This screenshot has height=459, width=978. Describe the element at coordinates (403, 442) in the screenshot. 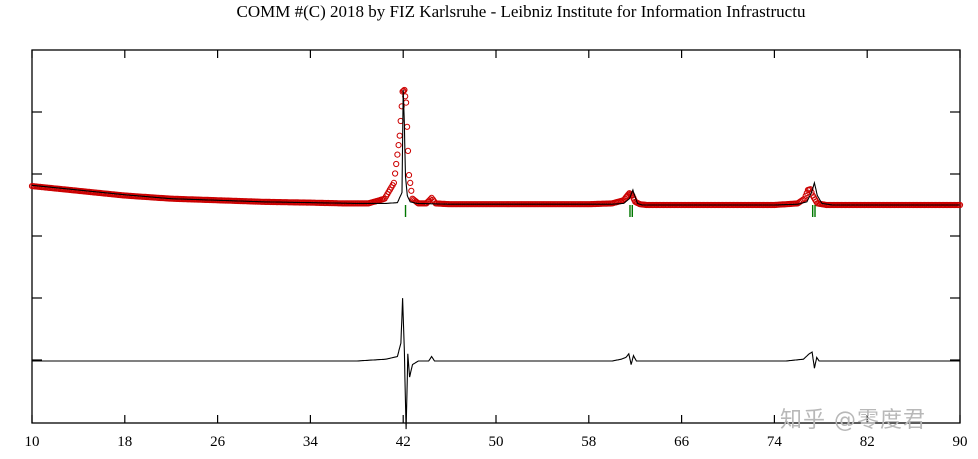

I see `x-tick-label: 42` at that location.